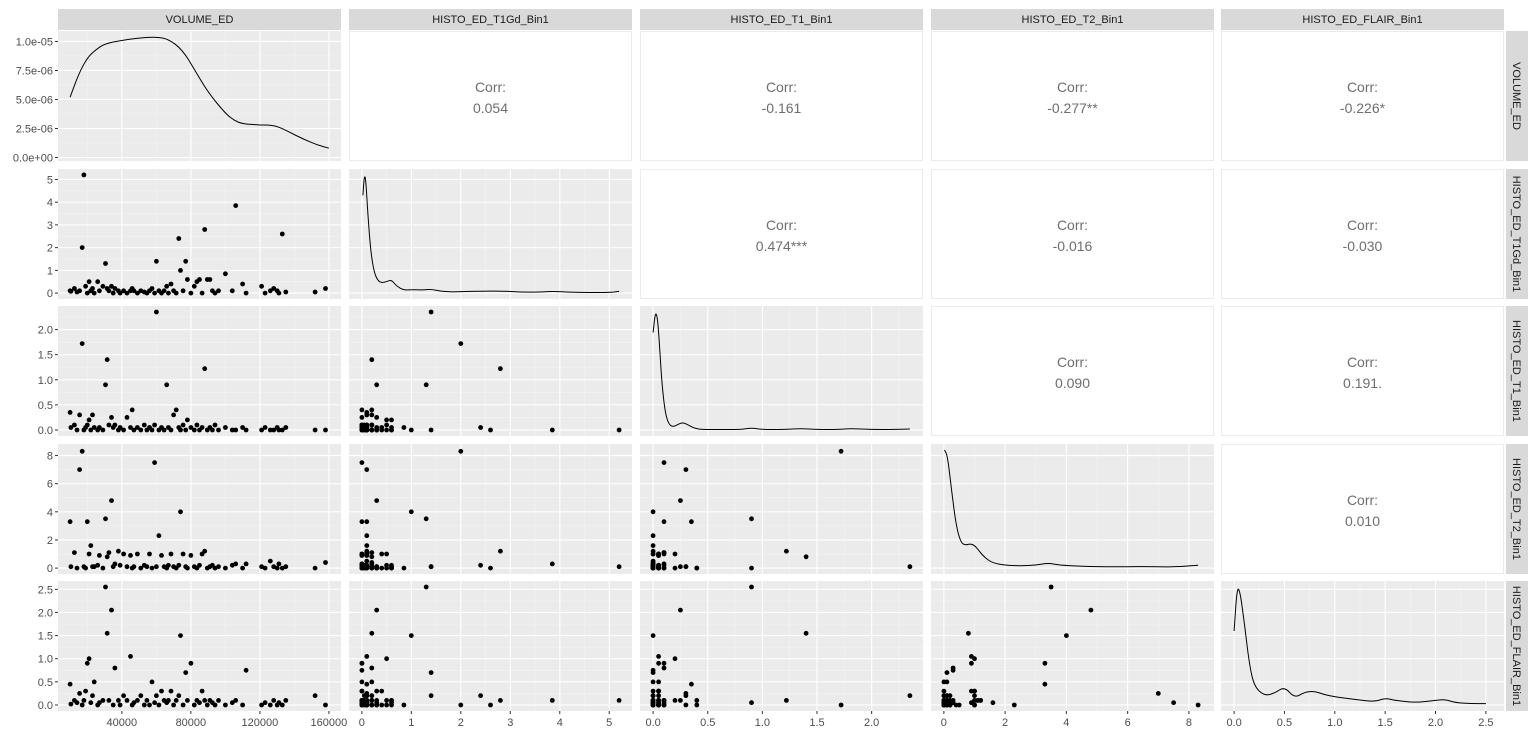  I want to click on y-tick-label: 1.0, so click(45, 660).